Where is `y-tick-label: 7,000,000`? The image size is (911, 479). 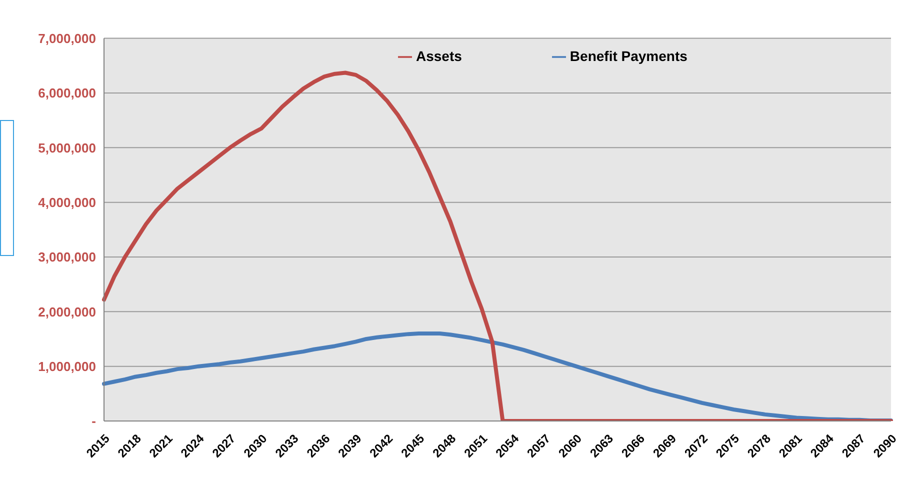 y-tick-label: 7,000,000 is located at coordinates (67, 38).